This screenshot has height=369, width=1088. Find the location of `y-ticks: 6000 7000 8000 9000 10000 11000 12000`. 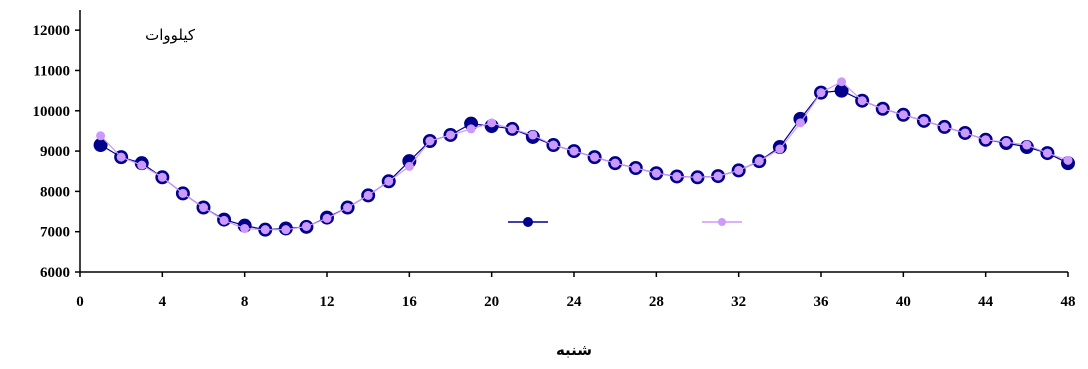

y-ticks: 6000 7000 8000 9000 10000 11000 12000 is located at coordinates (56, 152).